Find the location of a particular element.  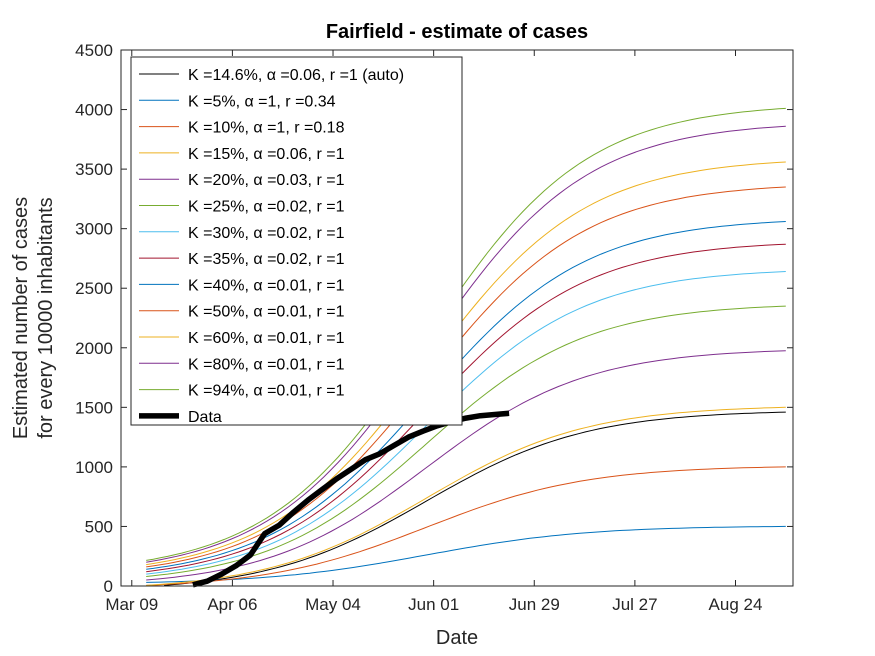

legend-label-11: K =60%, α =0.01, r =1 is located at coordinates (266, 338).